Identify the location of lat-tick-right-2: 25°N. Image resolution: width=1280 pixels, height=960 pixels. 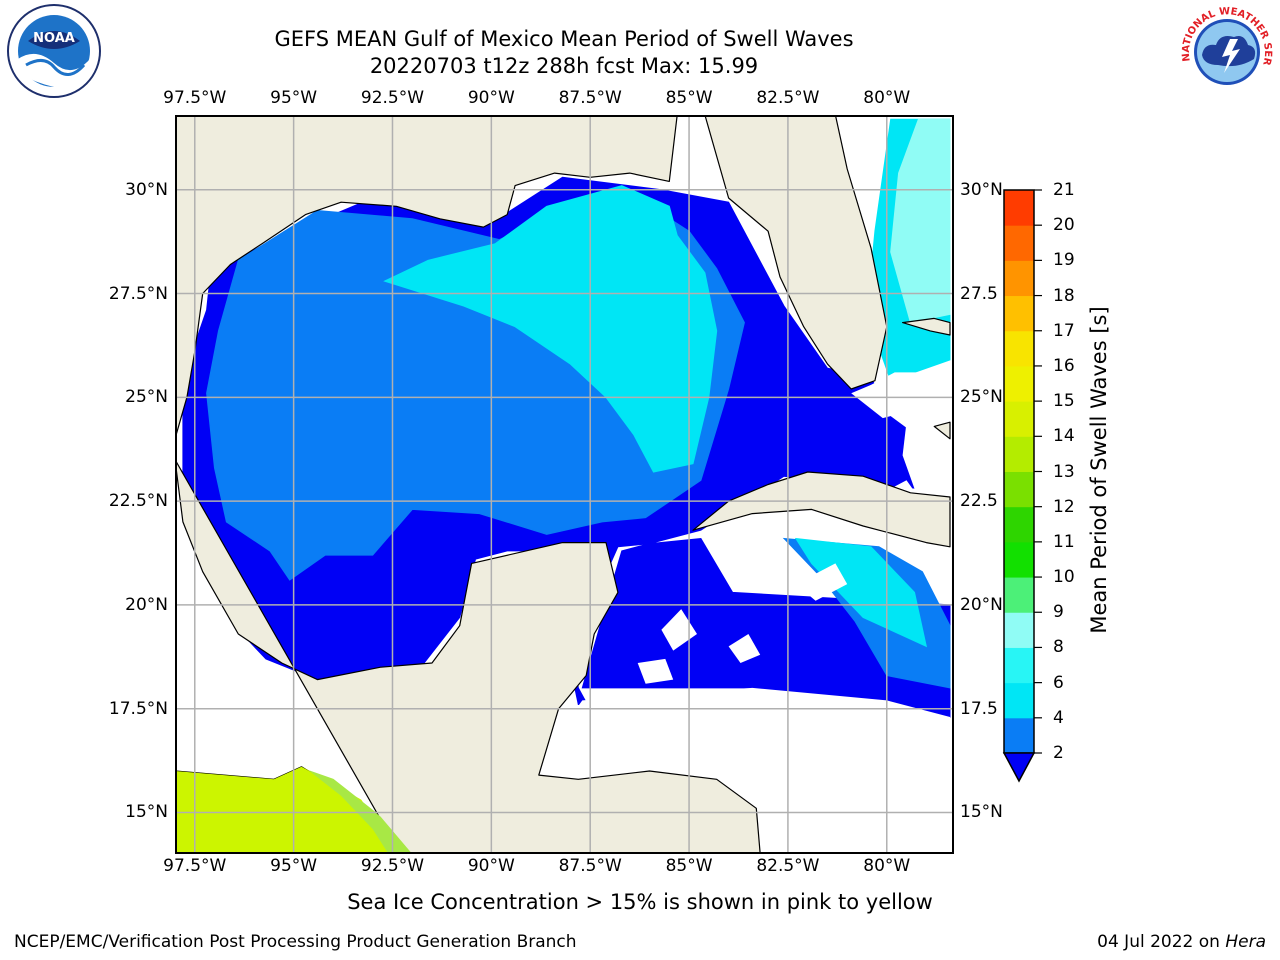
(981, 397).